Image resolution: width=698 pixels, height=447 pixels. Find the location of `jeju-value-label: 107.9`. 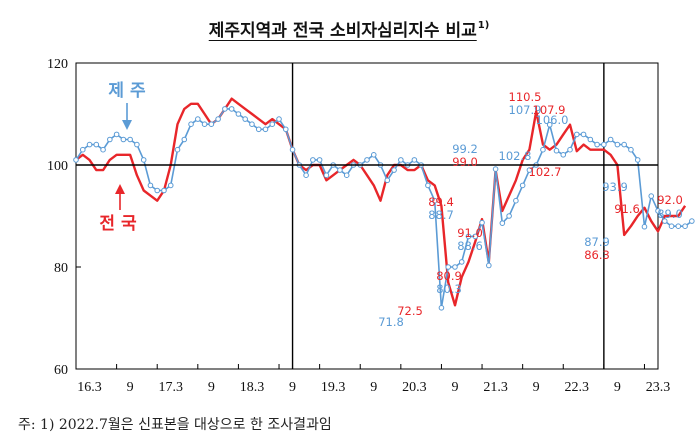

jeju-value-label: 107.9 is located at coordinates (525, 110).